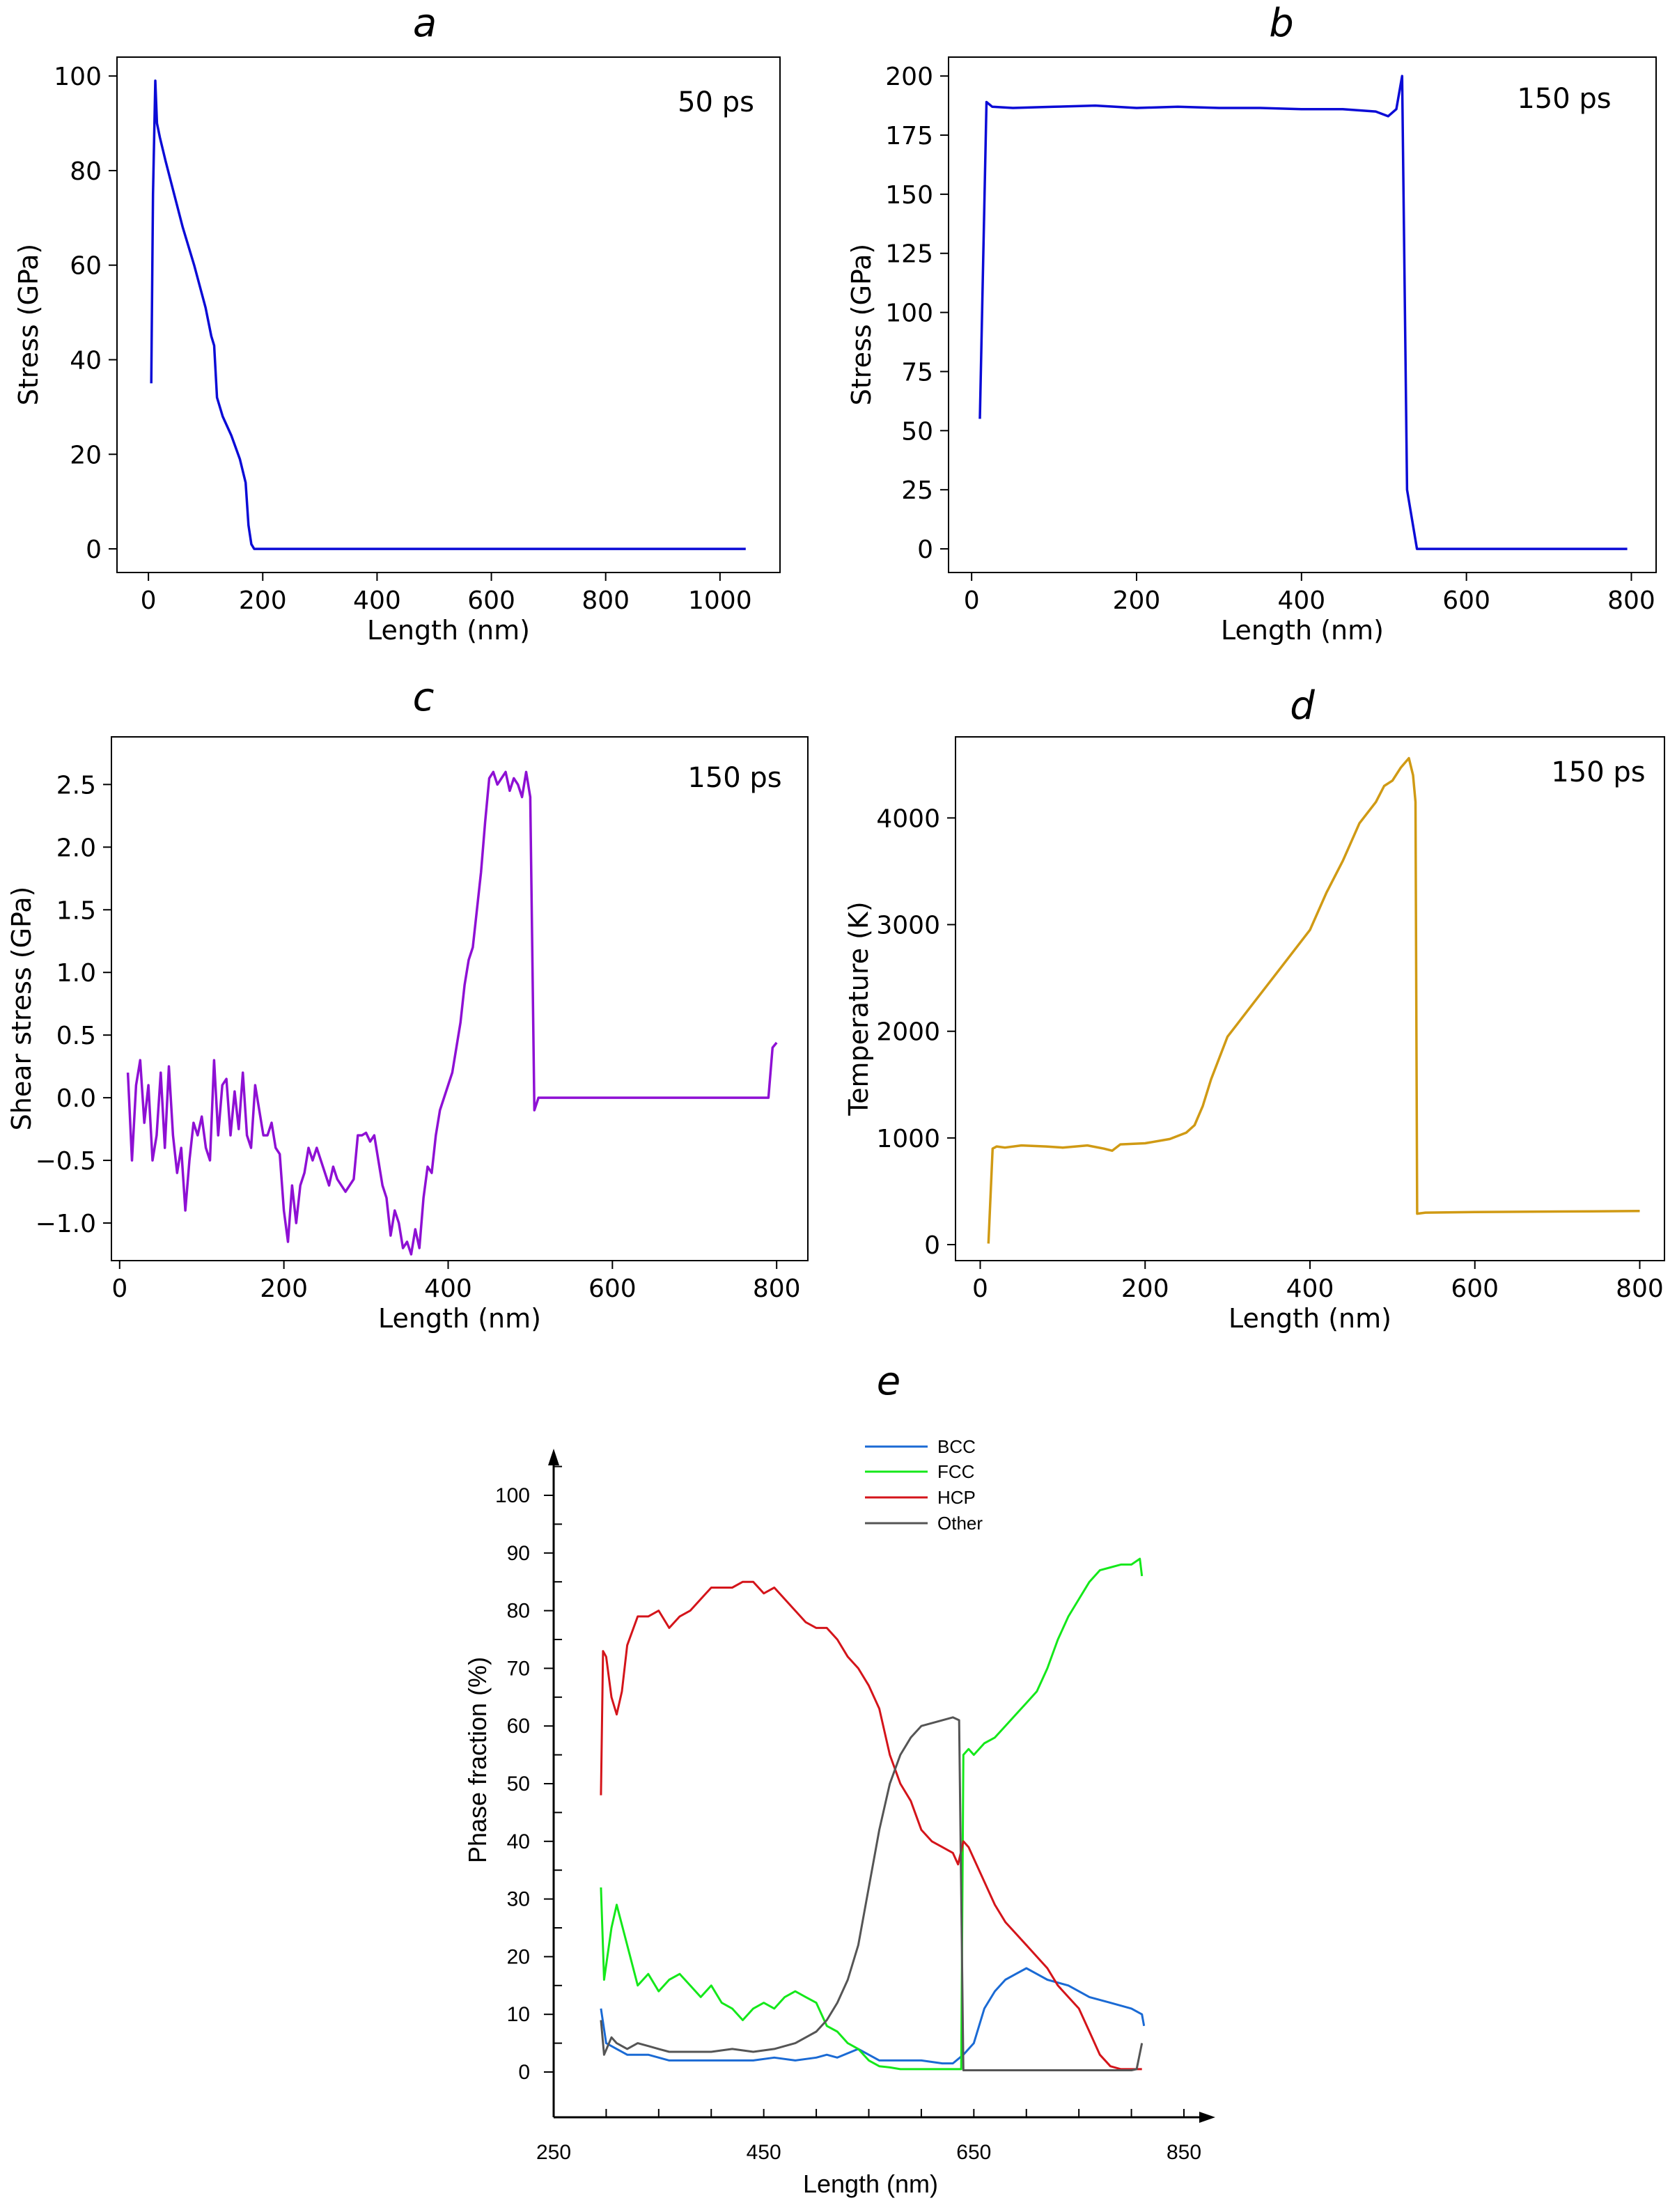 This screenshot has width=1677, height=2212. Describe the element at coordinates (518, 1899) in the screenshot. I see `y-tick-label: 30` at that location.